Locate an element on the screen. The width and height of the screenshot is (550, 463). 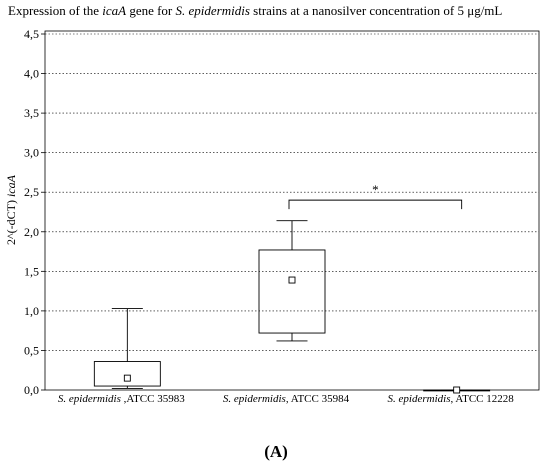
text-part: S. epidermidis is located at coordinates (213, 10).